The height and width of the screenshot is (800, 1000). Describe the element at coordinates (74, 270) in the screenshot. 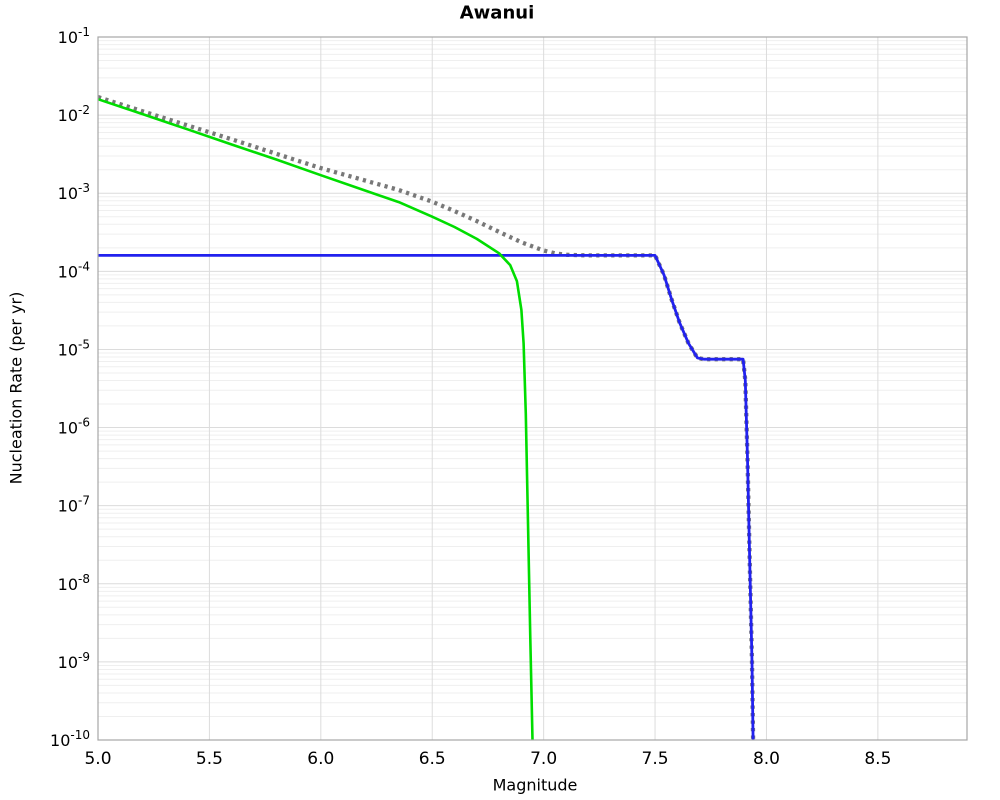

I see `y-tick-label: 10⁻⁴` at that location.